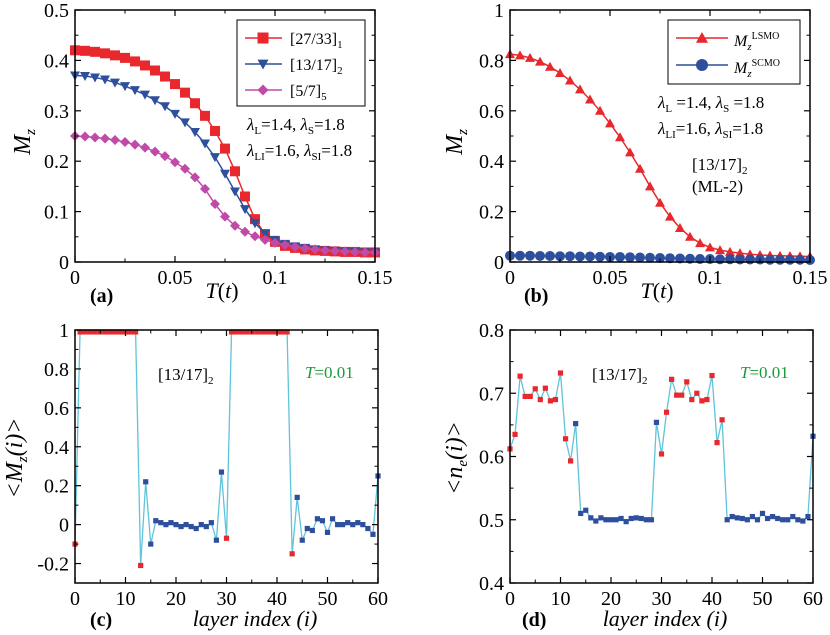 The height and width of the screenshot is (635, 830). What do you see at coordinates (491, 331) in the screenshot?
I see `panel-d-ytick-label: 0.8` at bounding box center [491, 331].